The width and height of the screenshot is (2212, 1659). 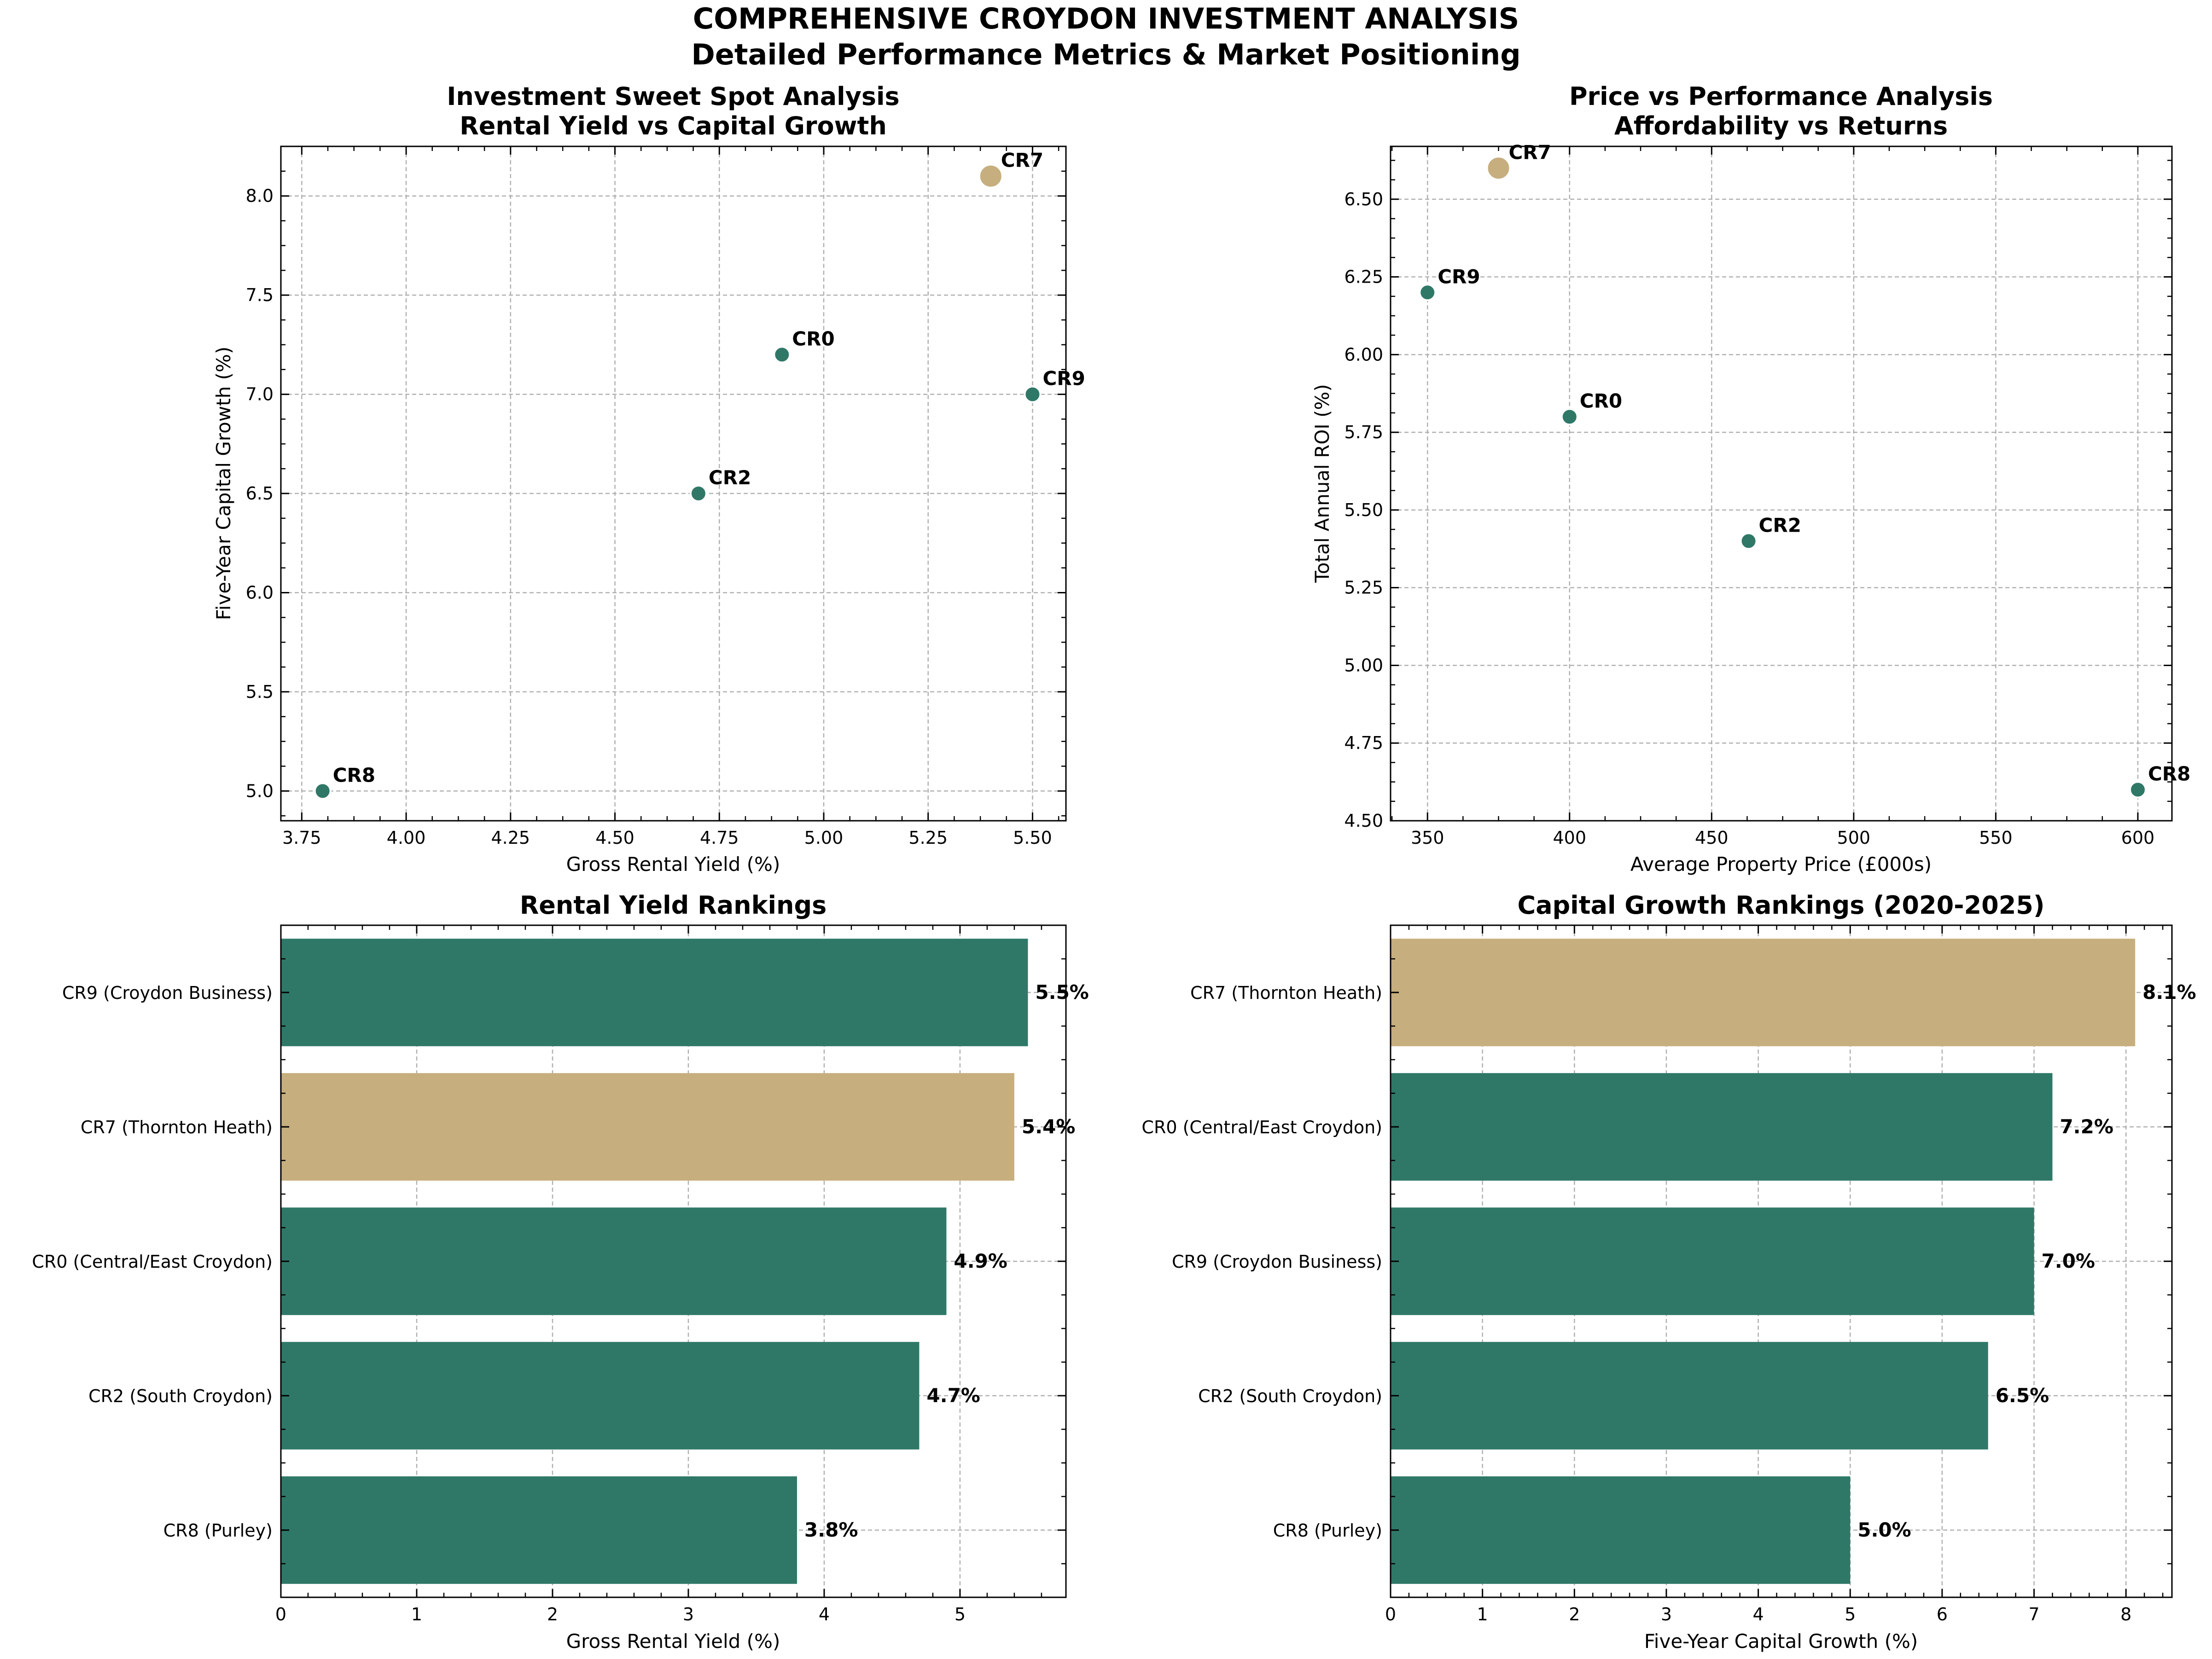 I want to click on x-tick-label: 4.25, so click(x=511, y=838).